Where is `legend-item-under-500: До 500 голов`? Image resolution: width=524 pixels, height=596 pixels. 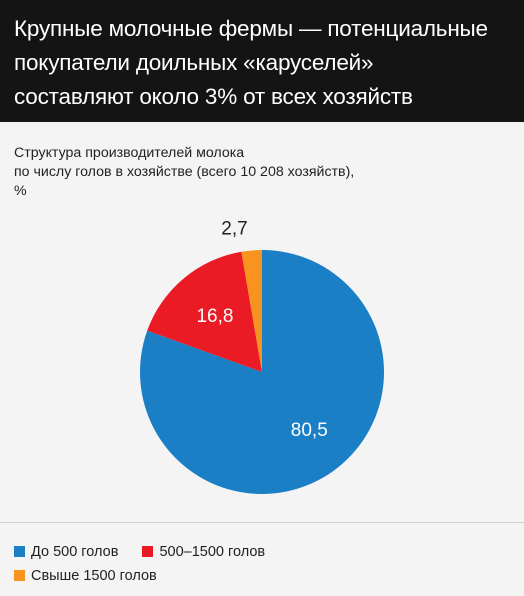 legend-item-under-500: До 500 голов is located at coordinates (66, 552).